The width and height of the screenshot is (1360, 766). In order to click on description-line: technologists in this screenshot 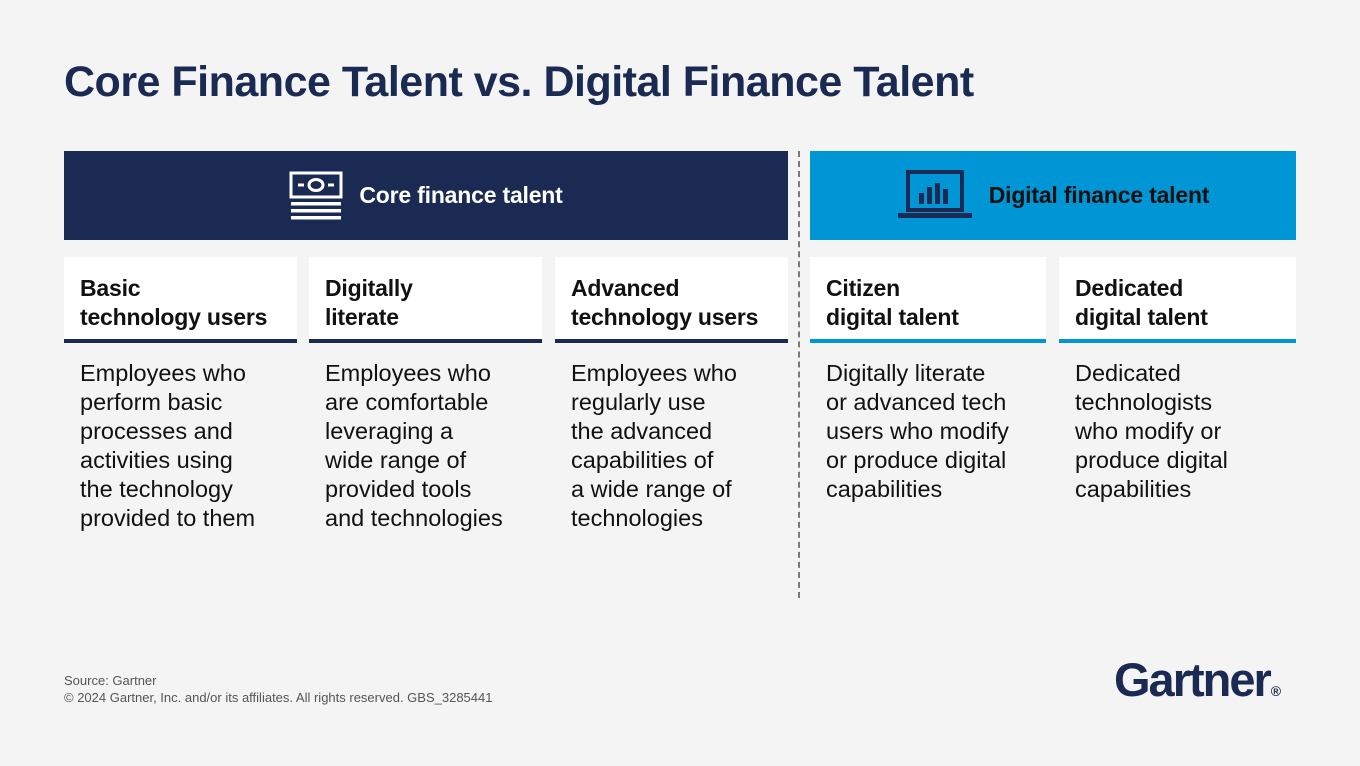, I will do `click(1144, 402)`.